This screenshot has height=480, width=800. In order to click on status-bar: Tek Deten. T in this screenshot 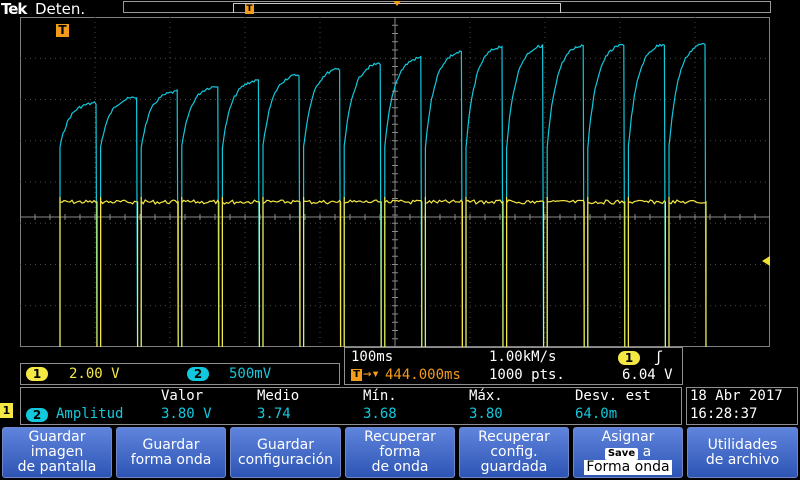, I will do `click(400, 9)`.